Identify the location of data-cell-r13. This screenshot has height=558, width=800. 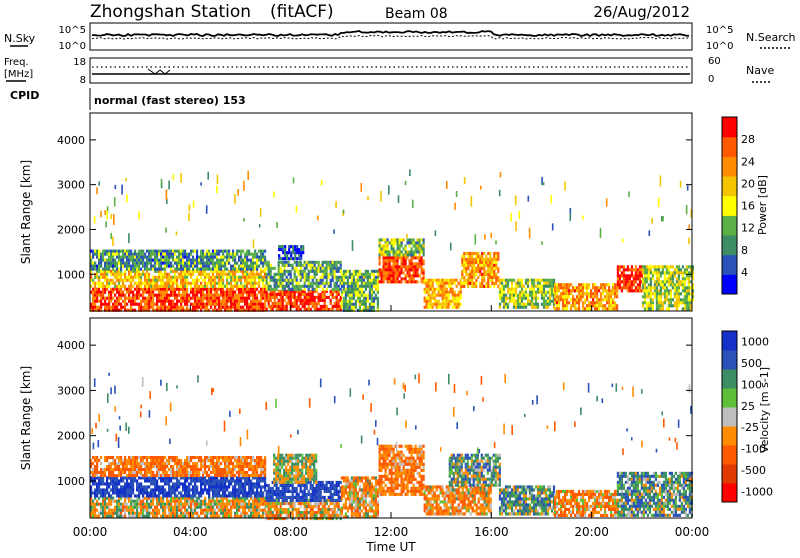
(624, 284).